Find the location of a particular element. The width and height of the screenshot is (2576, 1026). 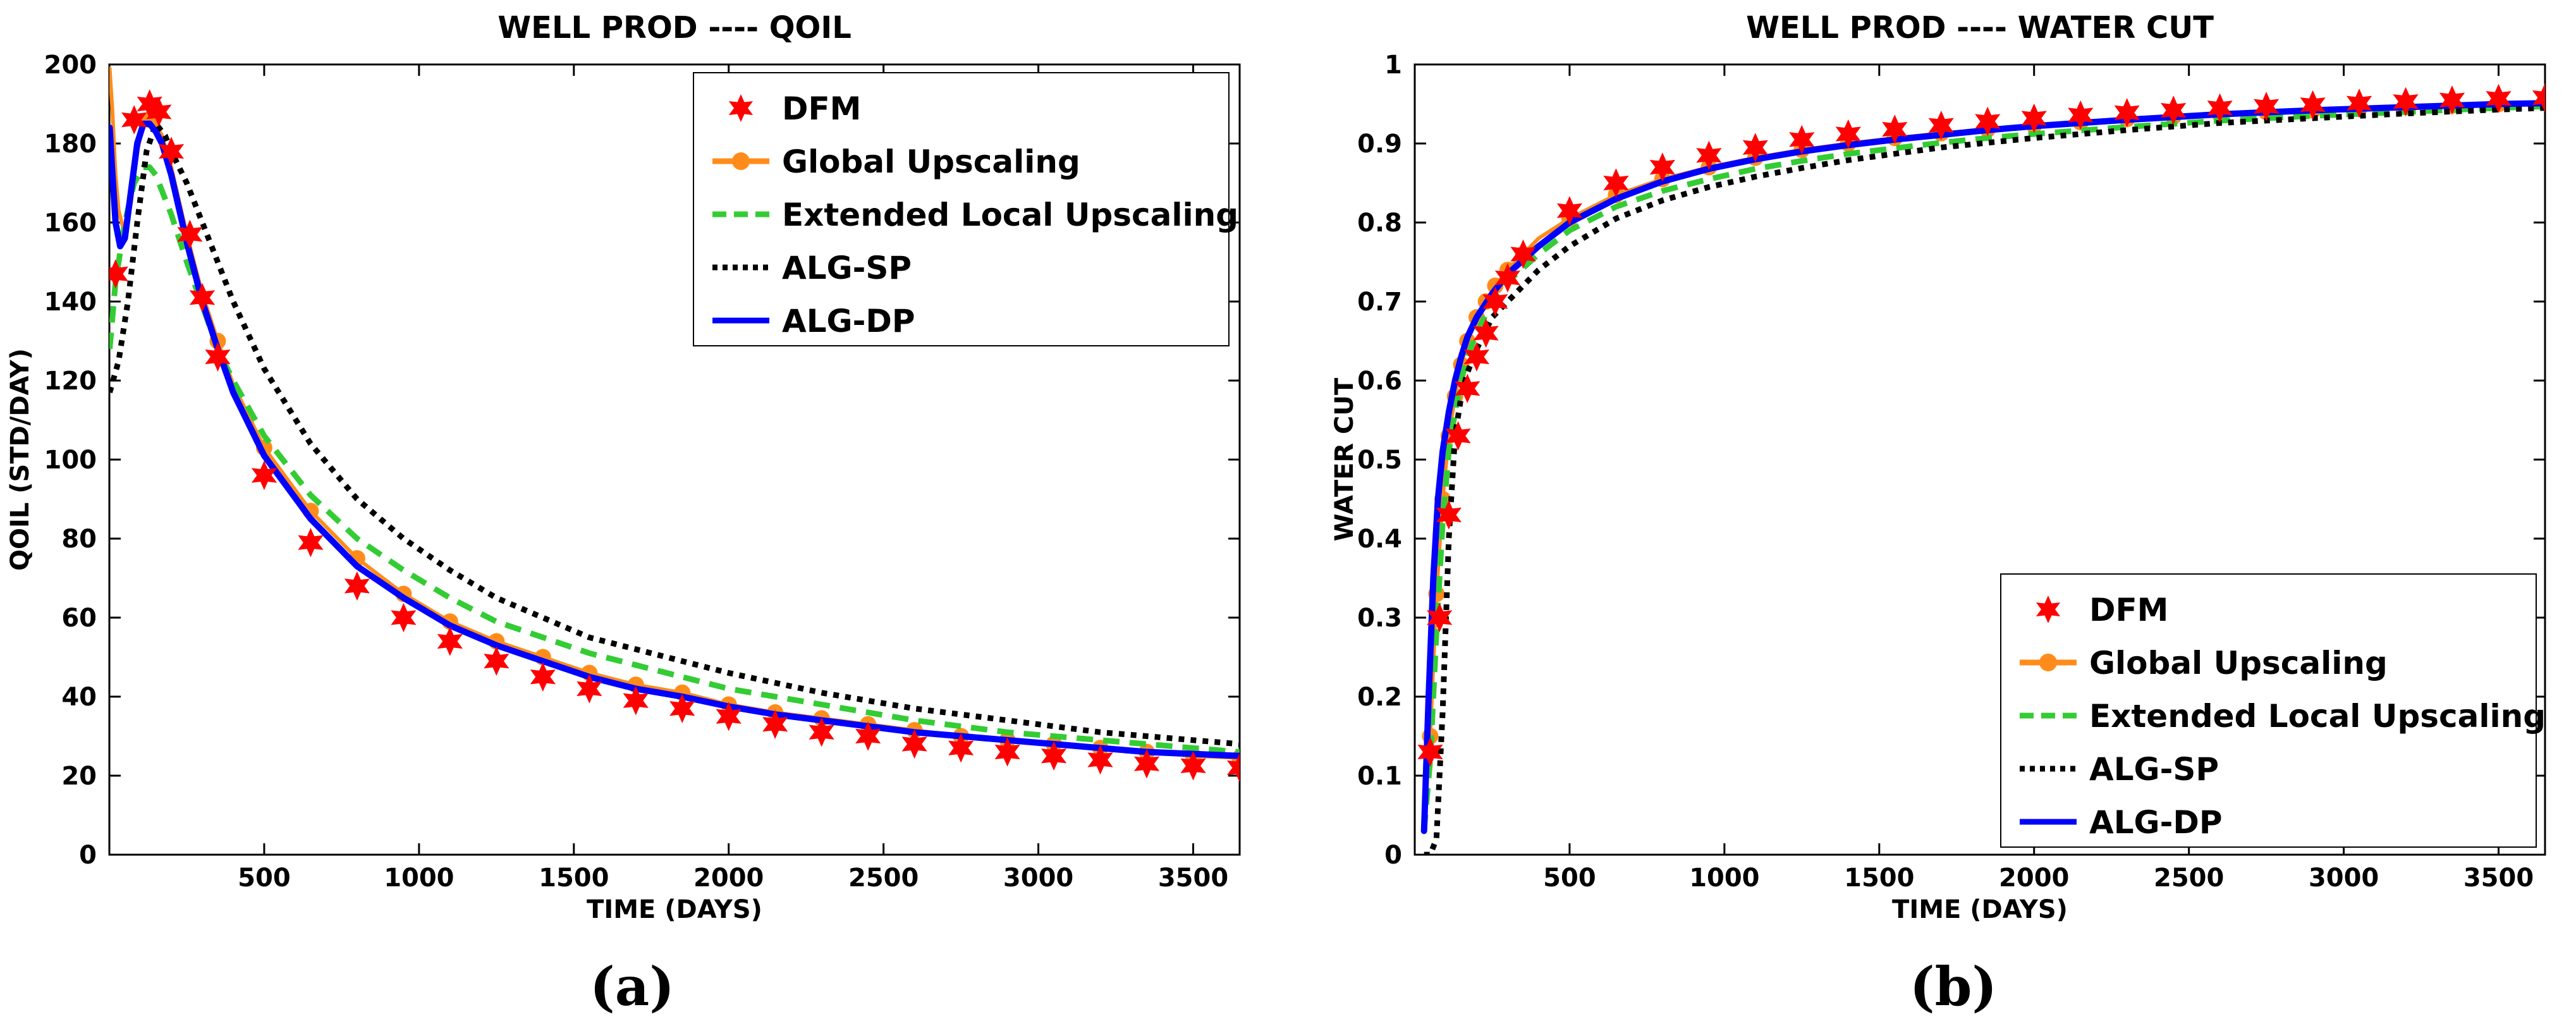

x-axis-label: TIME (DAYS) is located at coordinates (1980, 910).